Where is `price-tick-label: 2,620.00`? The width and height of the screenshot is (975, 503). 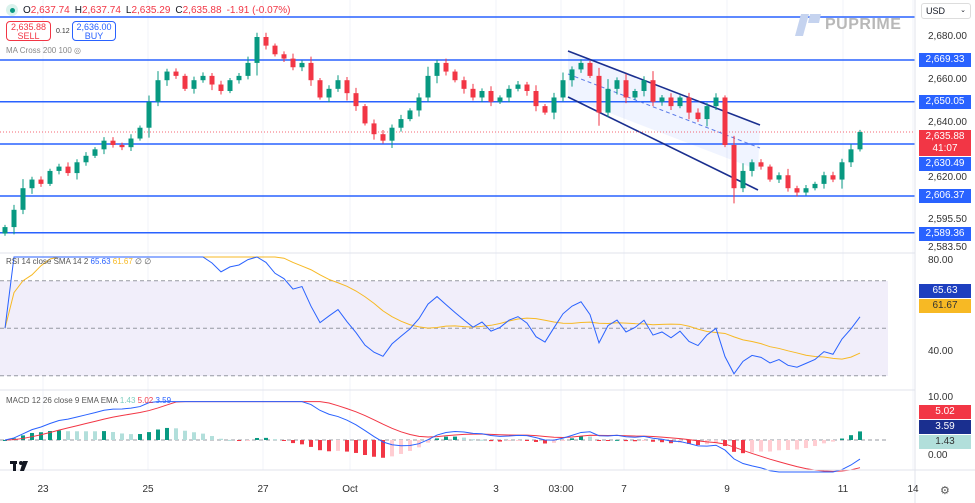 price-tick-label: 2,620.00 is located at coordinates (947, 178).